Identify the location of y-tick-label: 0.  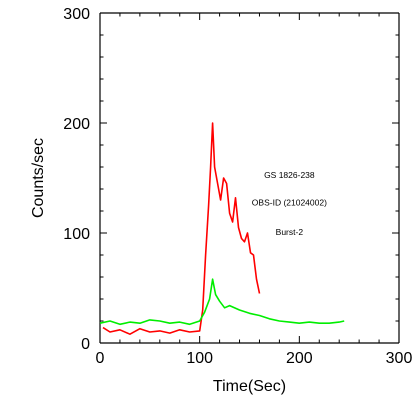
(85, 344).